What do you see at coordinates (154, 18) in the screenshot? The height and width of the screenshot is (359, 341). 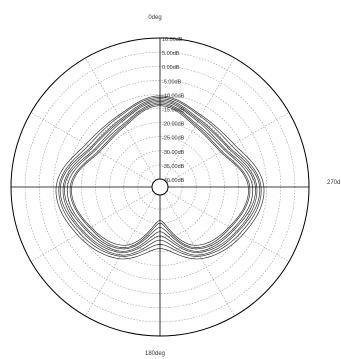 I see `angle-label-top: 0deg` at bounding box center [154, 18].